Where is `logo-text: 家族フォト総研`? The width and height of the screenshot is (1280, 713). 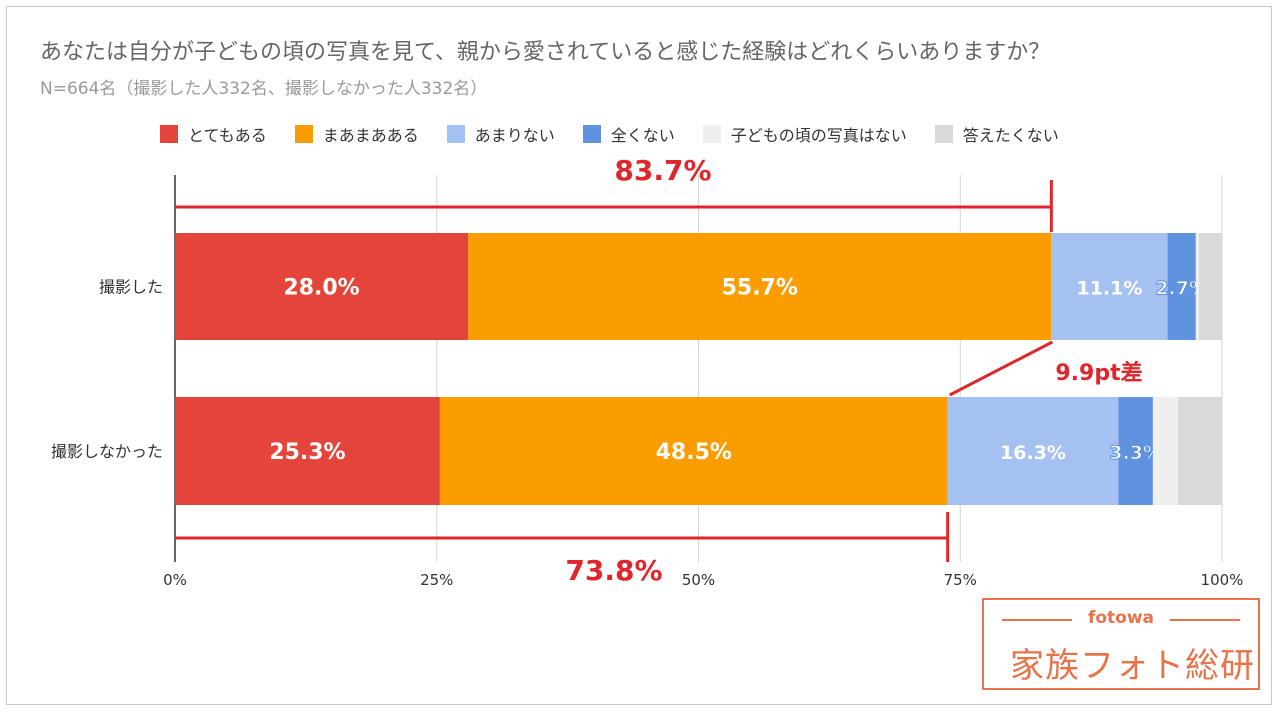 logo-text: 家族フォト総研 is located at coordinates (1132, 666).